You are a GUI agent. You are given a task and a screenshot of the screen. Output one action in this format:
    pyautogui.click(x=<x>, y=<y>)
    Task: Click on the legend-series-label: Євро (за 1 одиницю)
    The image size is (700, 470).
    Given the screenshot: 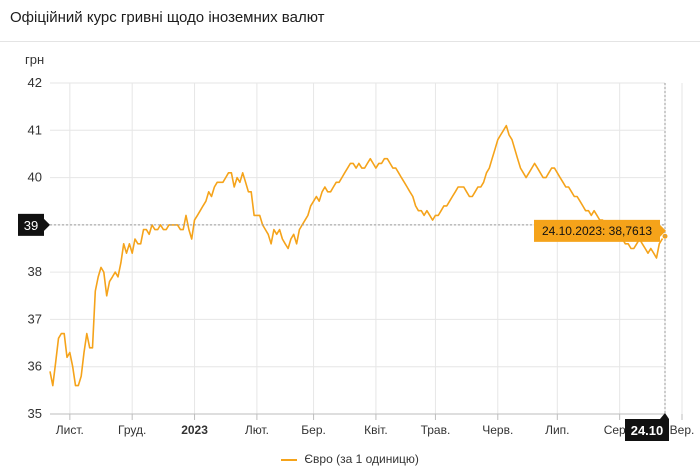 What is the action you would take?
    pyautogui.click(x=361, y=459)
    